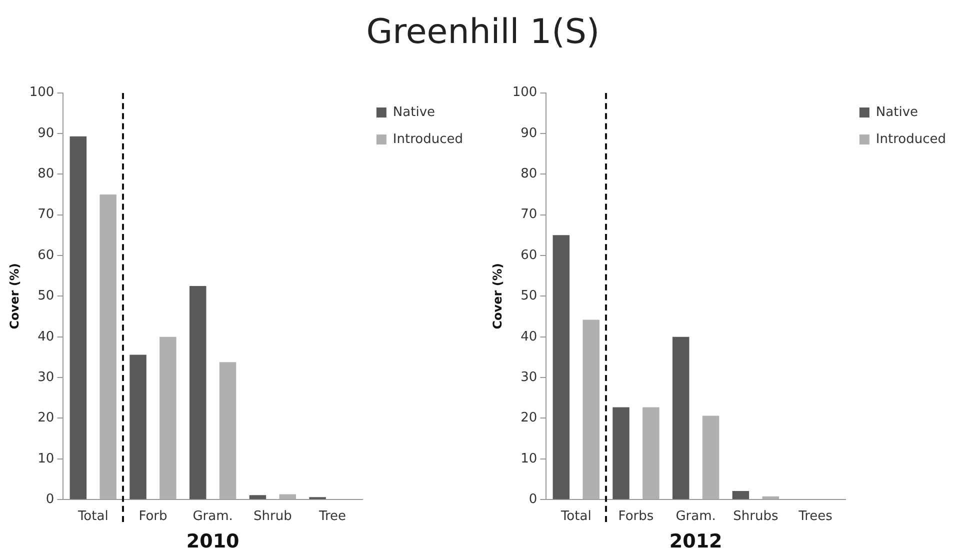 This screenshot has width=966, height=560. I want to click on x-tick-label: Shrub, so click(273, 516).